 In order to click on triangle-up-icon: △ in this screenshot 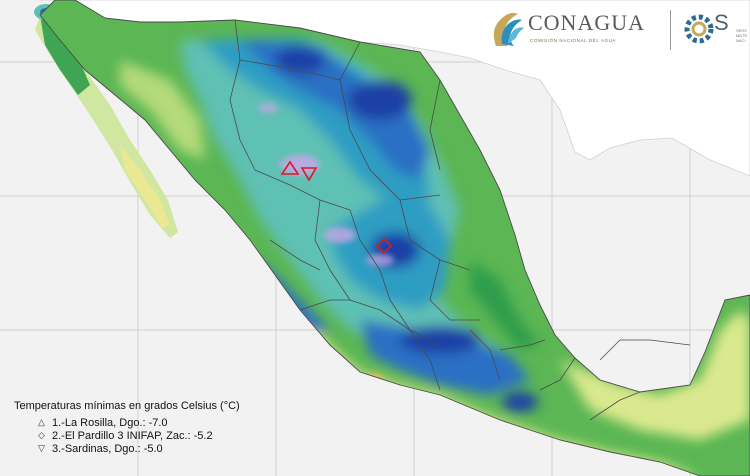, I will do `click(41, 422)`.